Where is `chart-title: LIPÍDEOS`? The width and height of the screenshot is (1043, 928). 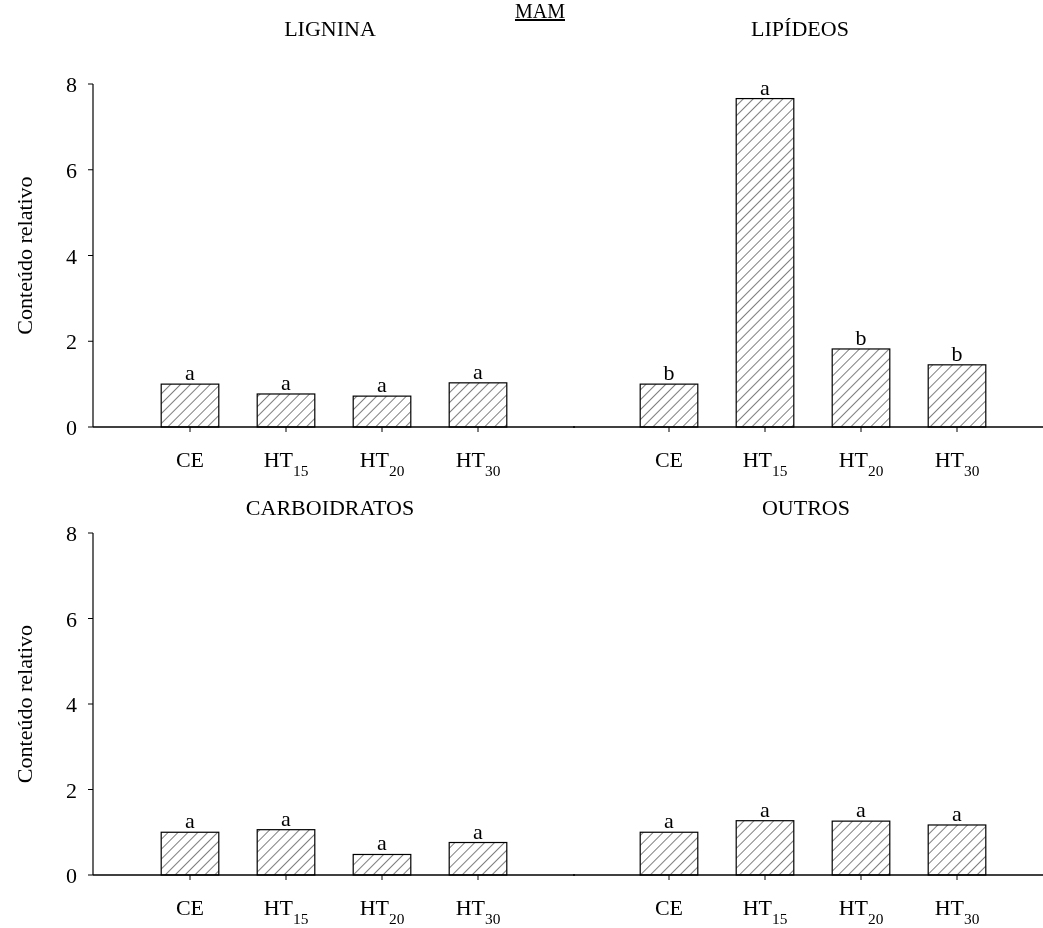 chart-title: LIPÍDEOS is located at coordinates (800, 28).